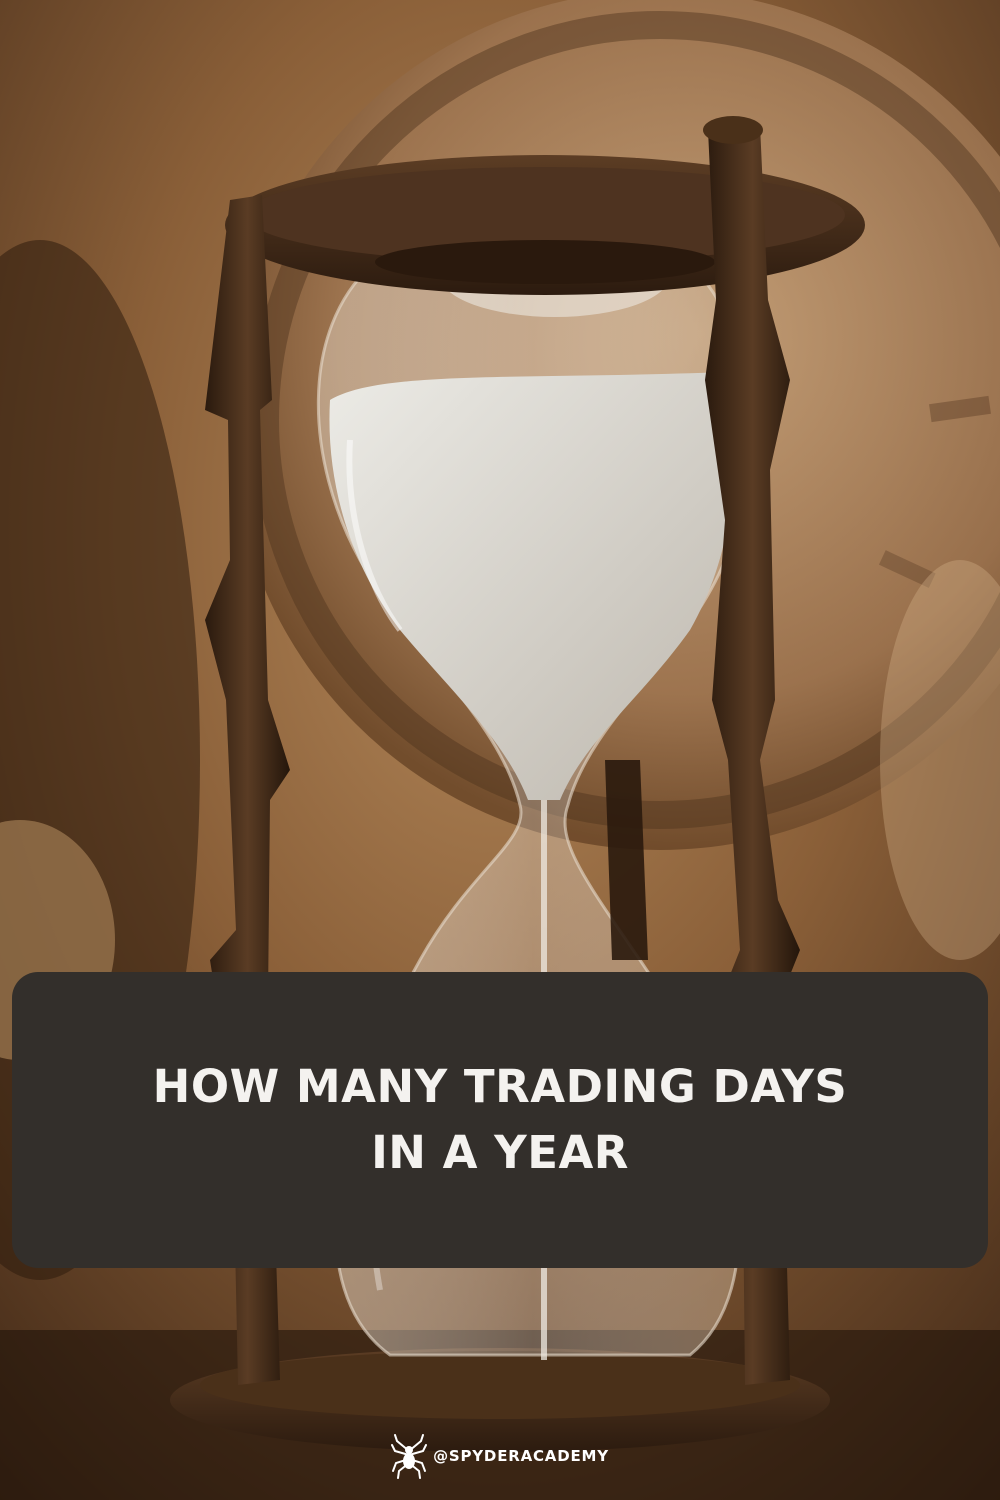 This screenshot has height=1500, width=1000. I want to click on title-line-1: HOW MANY TRADING DAYS, so click(500, 1086).